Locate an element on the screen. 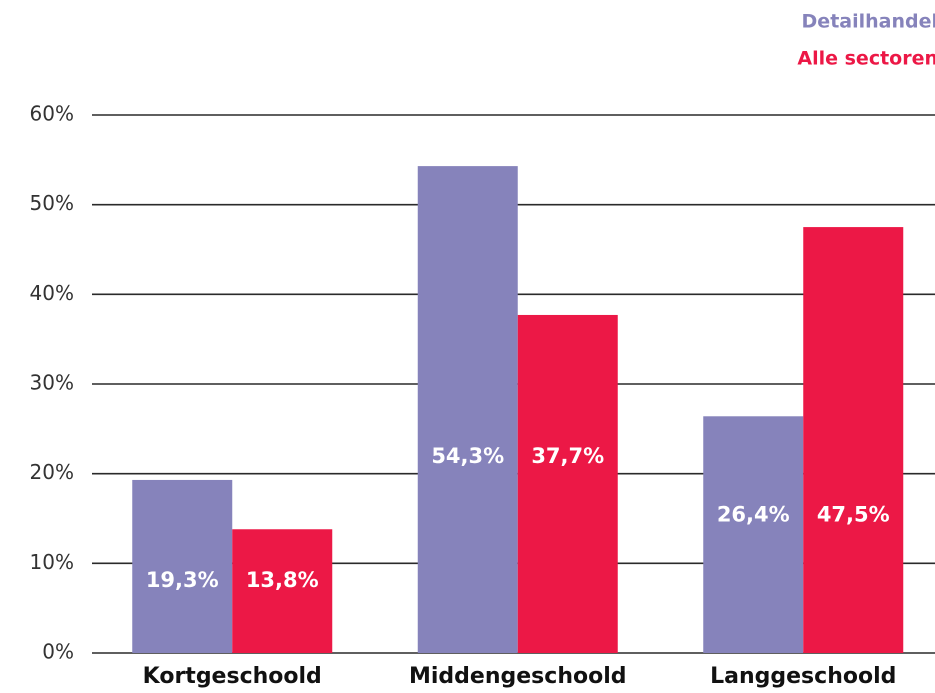 This screenshot has width=935, height=693. value-label: 54,3% is located at coordinates (467, 456).